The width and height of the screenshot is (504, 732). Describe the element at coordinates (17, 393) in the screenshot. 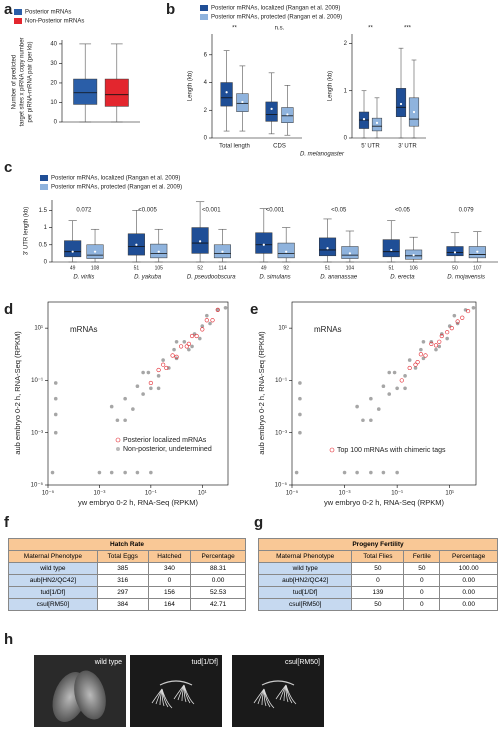

I see `y-axis-label: aub embryo 0-2 h, RNA-Seq (RPKM)` at that location.